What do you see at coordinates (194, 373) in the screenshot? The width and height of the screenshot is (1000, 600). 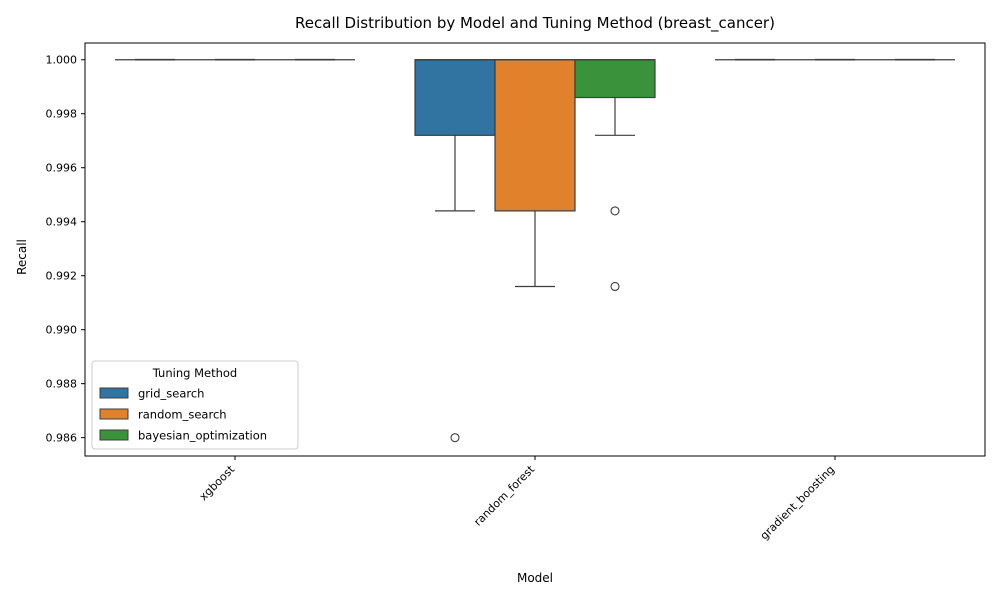 I see `legend-title: Tuning Method` at bounding box center [194, 373].